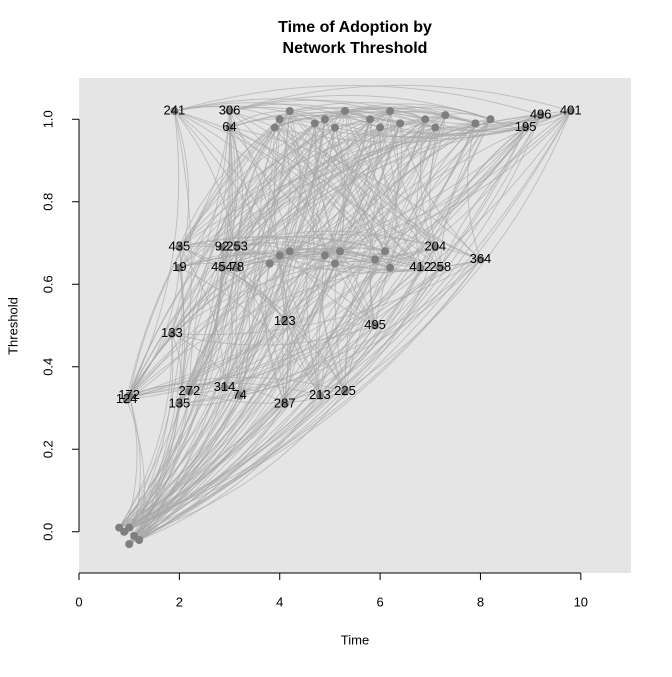 The image size is (672, 677). I want to click on chart-subtitle: Network Threshold, so click(355, 48).